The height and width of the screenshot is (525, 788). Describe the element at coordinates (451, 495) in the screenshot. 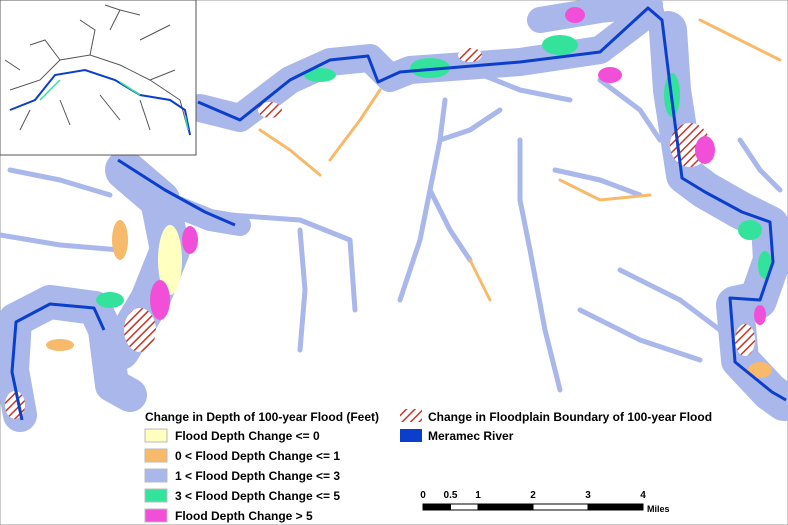

I see `scale-label: 0.5` at that location.